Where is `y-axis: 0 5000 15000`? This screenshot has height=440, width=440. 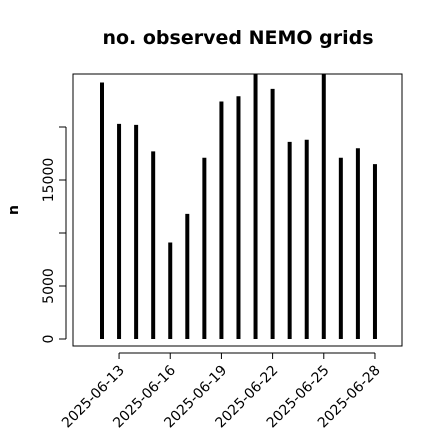 y-axis: 0 5000 15000 is located at coordinates (54, 235).